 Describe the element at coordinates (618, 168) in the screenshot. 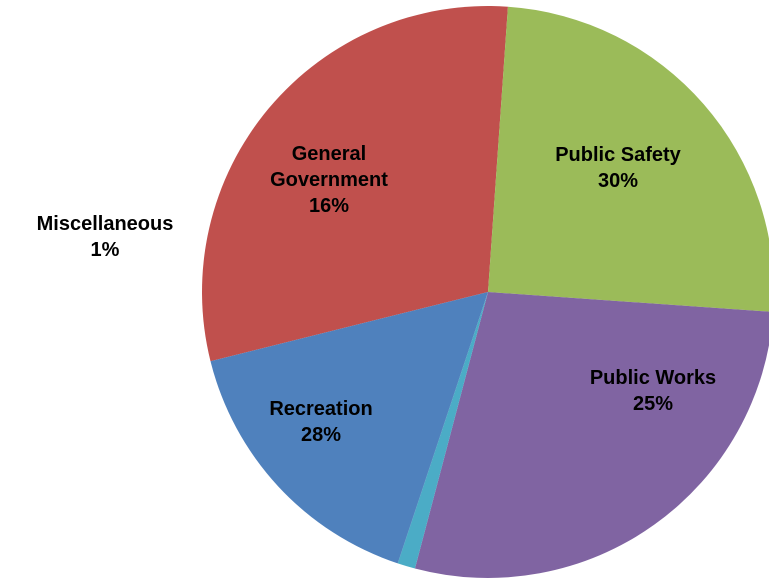

I see `slice-label-public-safety: Public Safety 30%` at that location.